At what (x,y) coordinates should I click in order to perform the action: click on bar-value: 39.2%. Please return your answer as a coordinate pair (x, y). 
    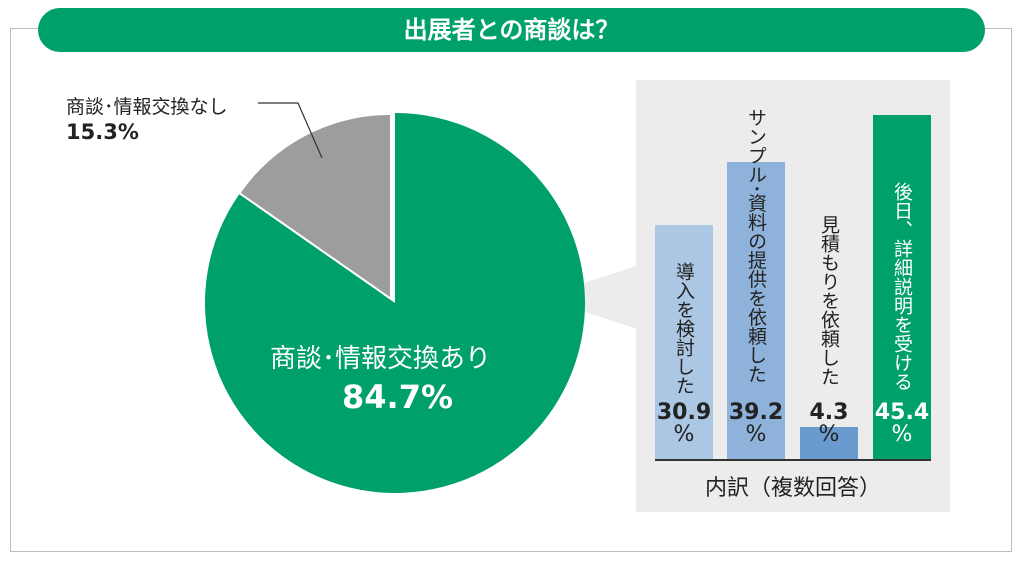
    Looking at the image, I should click on (756, 424).